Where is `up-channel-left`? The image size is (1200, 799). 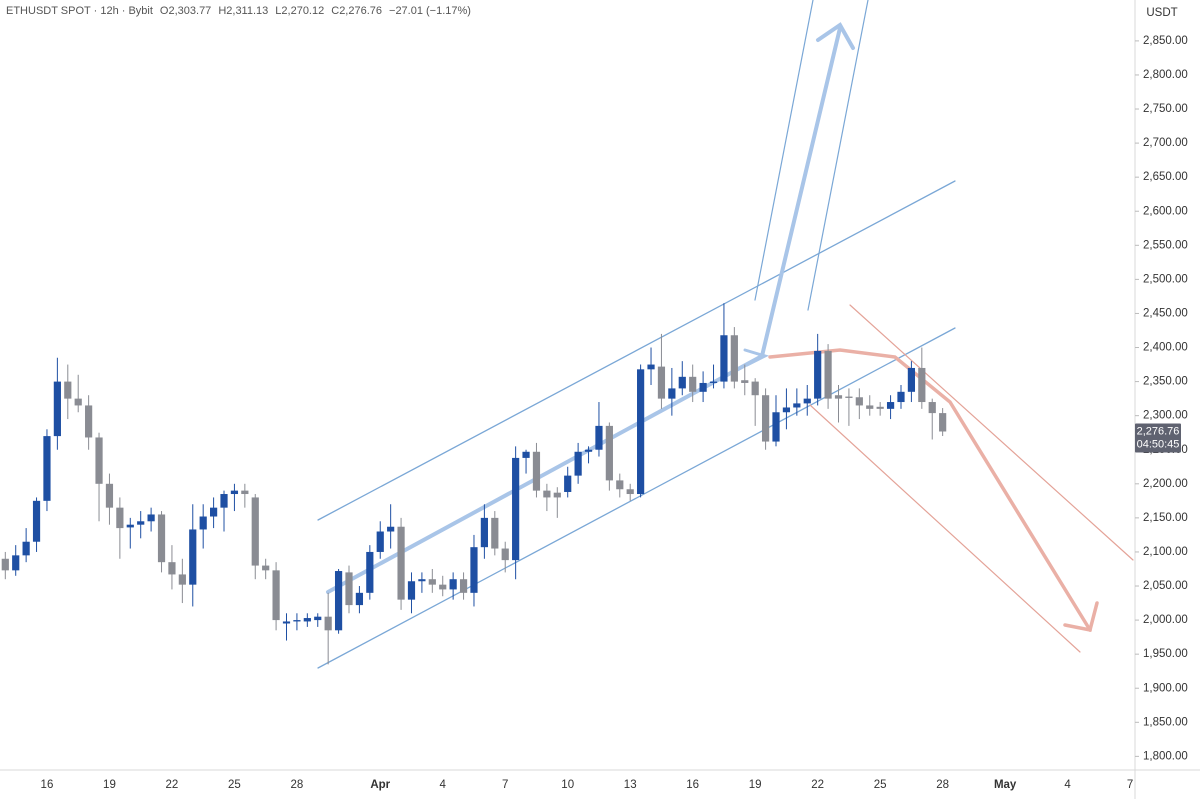 up-channel-left is located at coordinates (784, 150).